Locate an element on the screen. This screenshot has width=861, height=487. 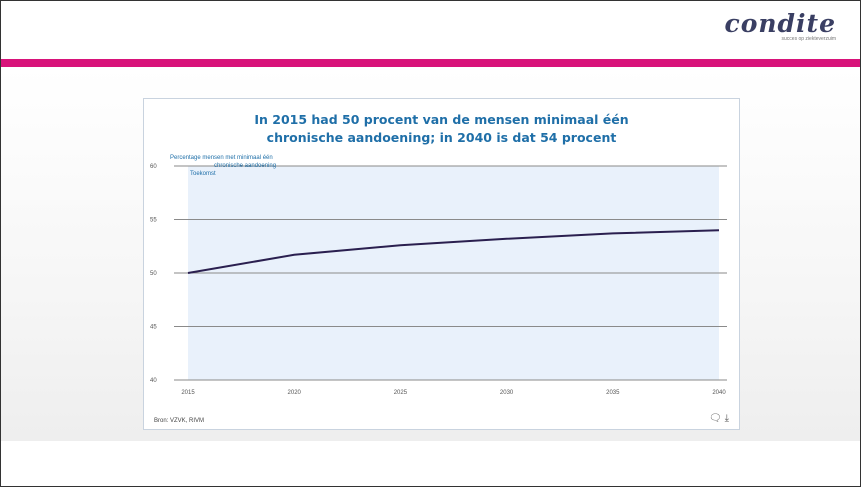
brand-logo: condite succes op ziekteverzuim is located at coordinates (780, 25).